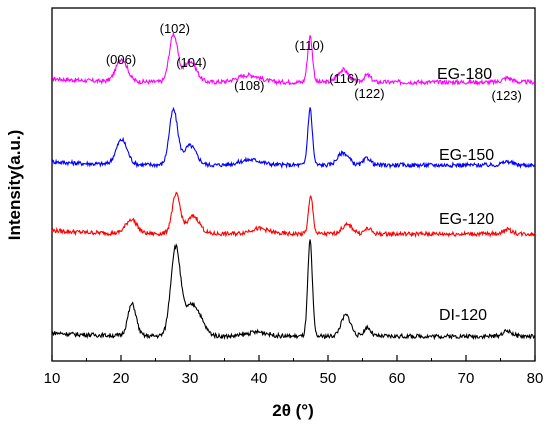  What do you see at coordinates (121, 59) in the screenshot?
I see `peak-annotation: (006)` at bounding box center [121, 59].